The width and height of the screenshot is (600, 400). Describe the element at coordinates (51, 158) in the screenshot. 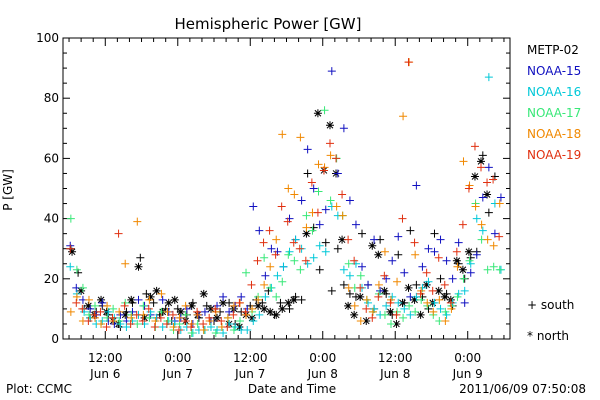

I see `y-tick-label: 60` at that location.